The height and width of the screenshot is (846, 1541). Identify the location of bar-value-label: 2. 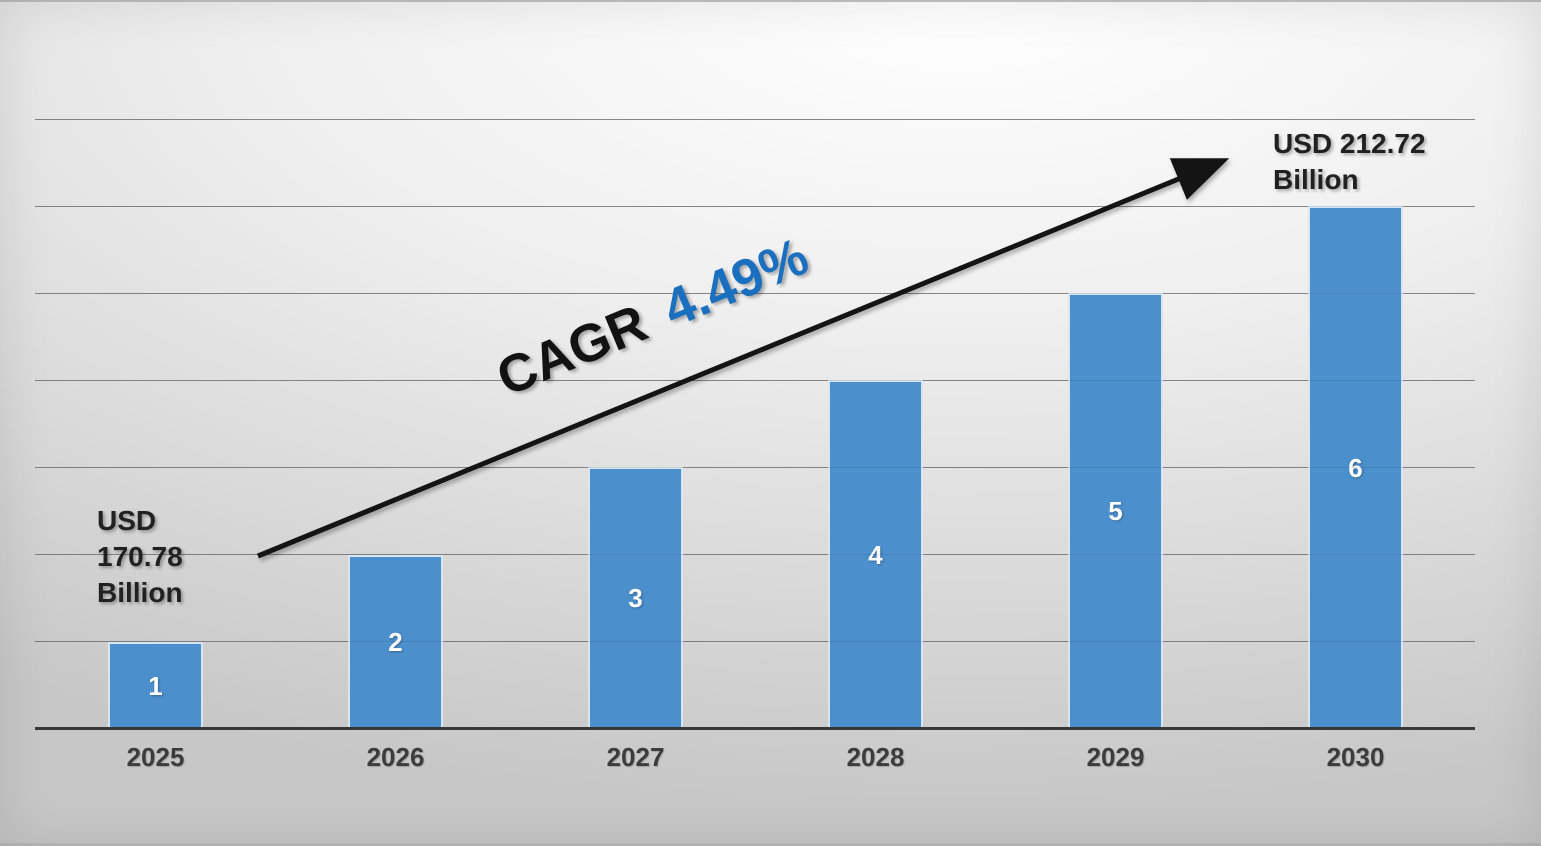
(395, 642).